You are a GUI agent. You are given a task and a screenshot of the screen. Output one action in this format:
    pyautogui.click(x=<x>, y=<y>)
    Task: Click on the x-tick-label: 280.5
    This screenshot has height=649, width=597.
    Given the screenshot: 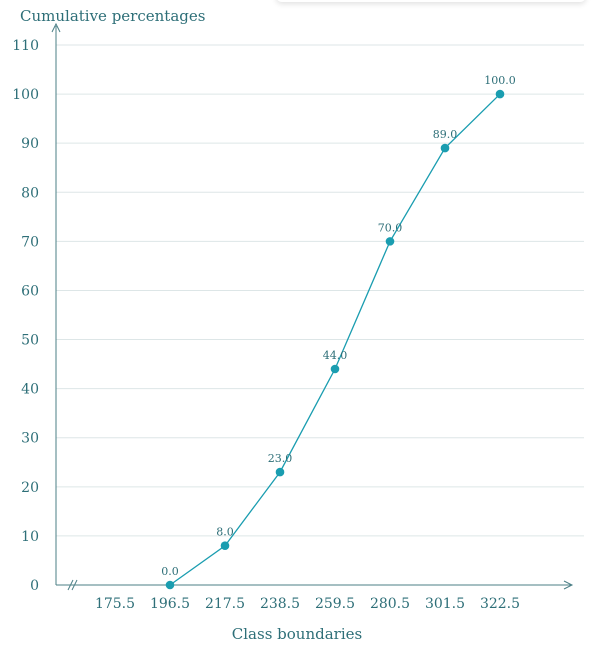 What is the action you would take?
    pyautogui.click(x=390, y=604)
    